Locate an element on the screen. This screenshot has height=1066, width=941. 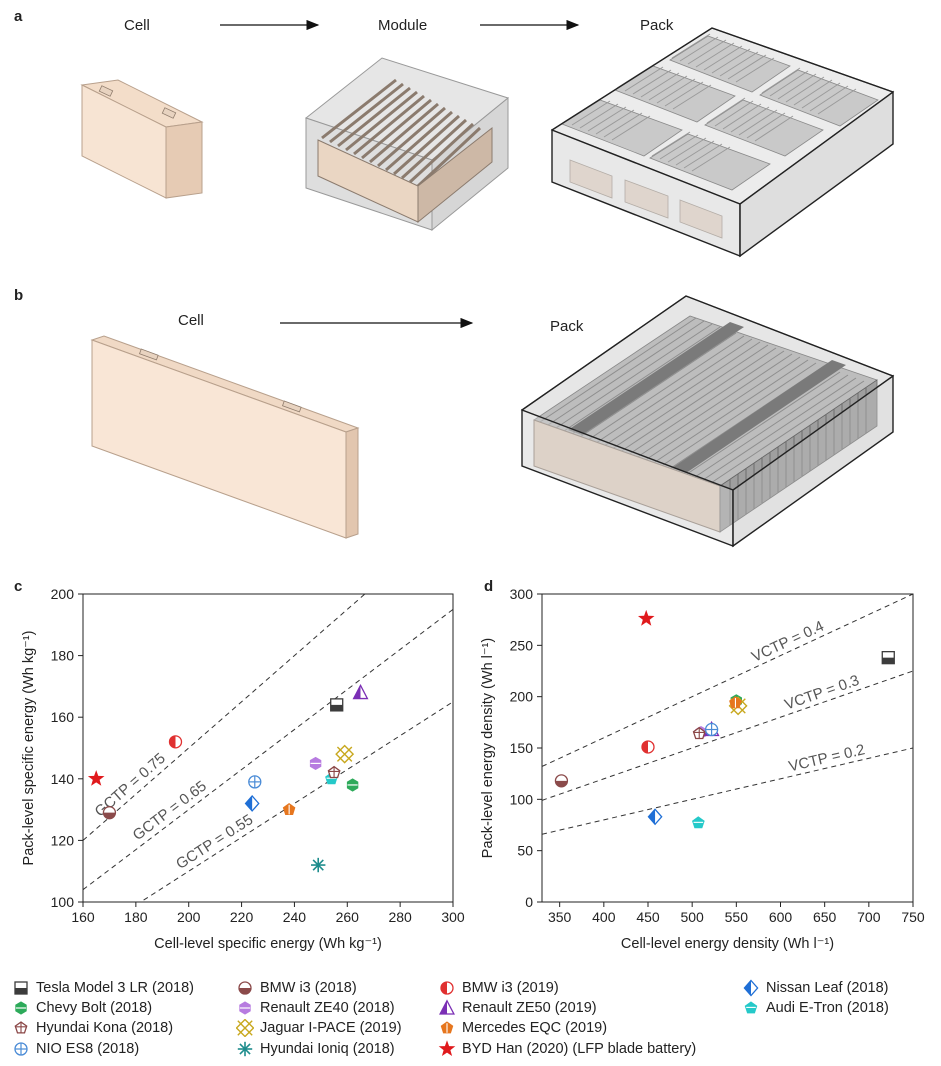
panel-b-label: b is located at coordinates (19, 295).